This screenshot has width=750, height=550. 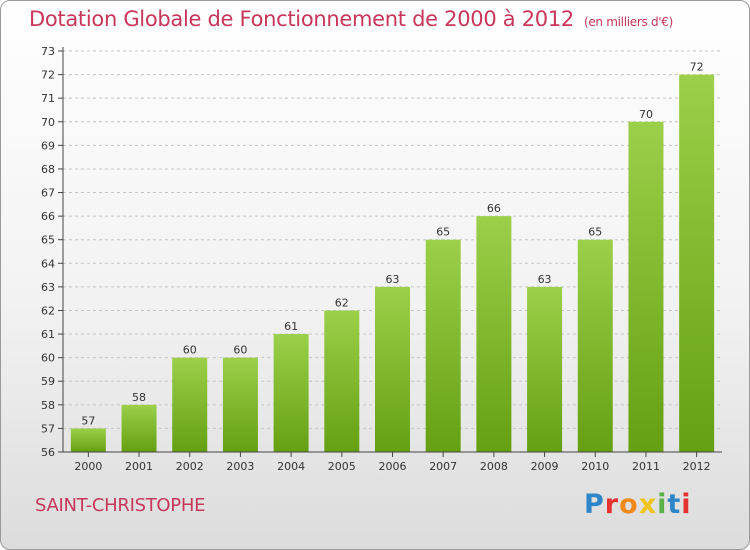 I want to click on bar-value-label: 57, so click(x=88, y=420).